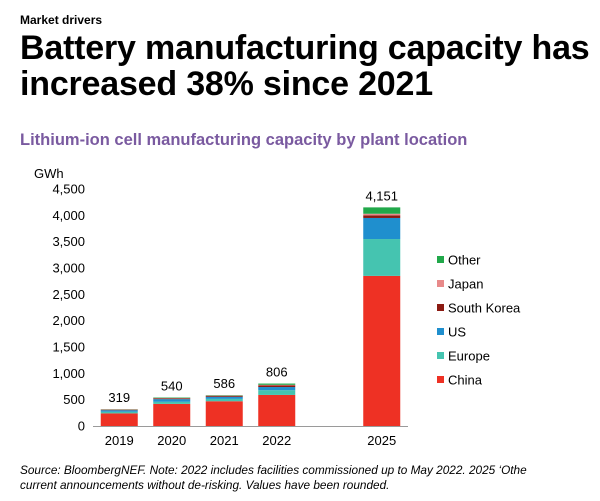 Image resolution: width=600 pixels, height=501 pixels. I want to click on x-tick-label: 2021, so click(224, 440).